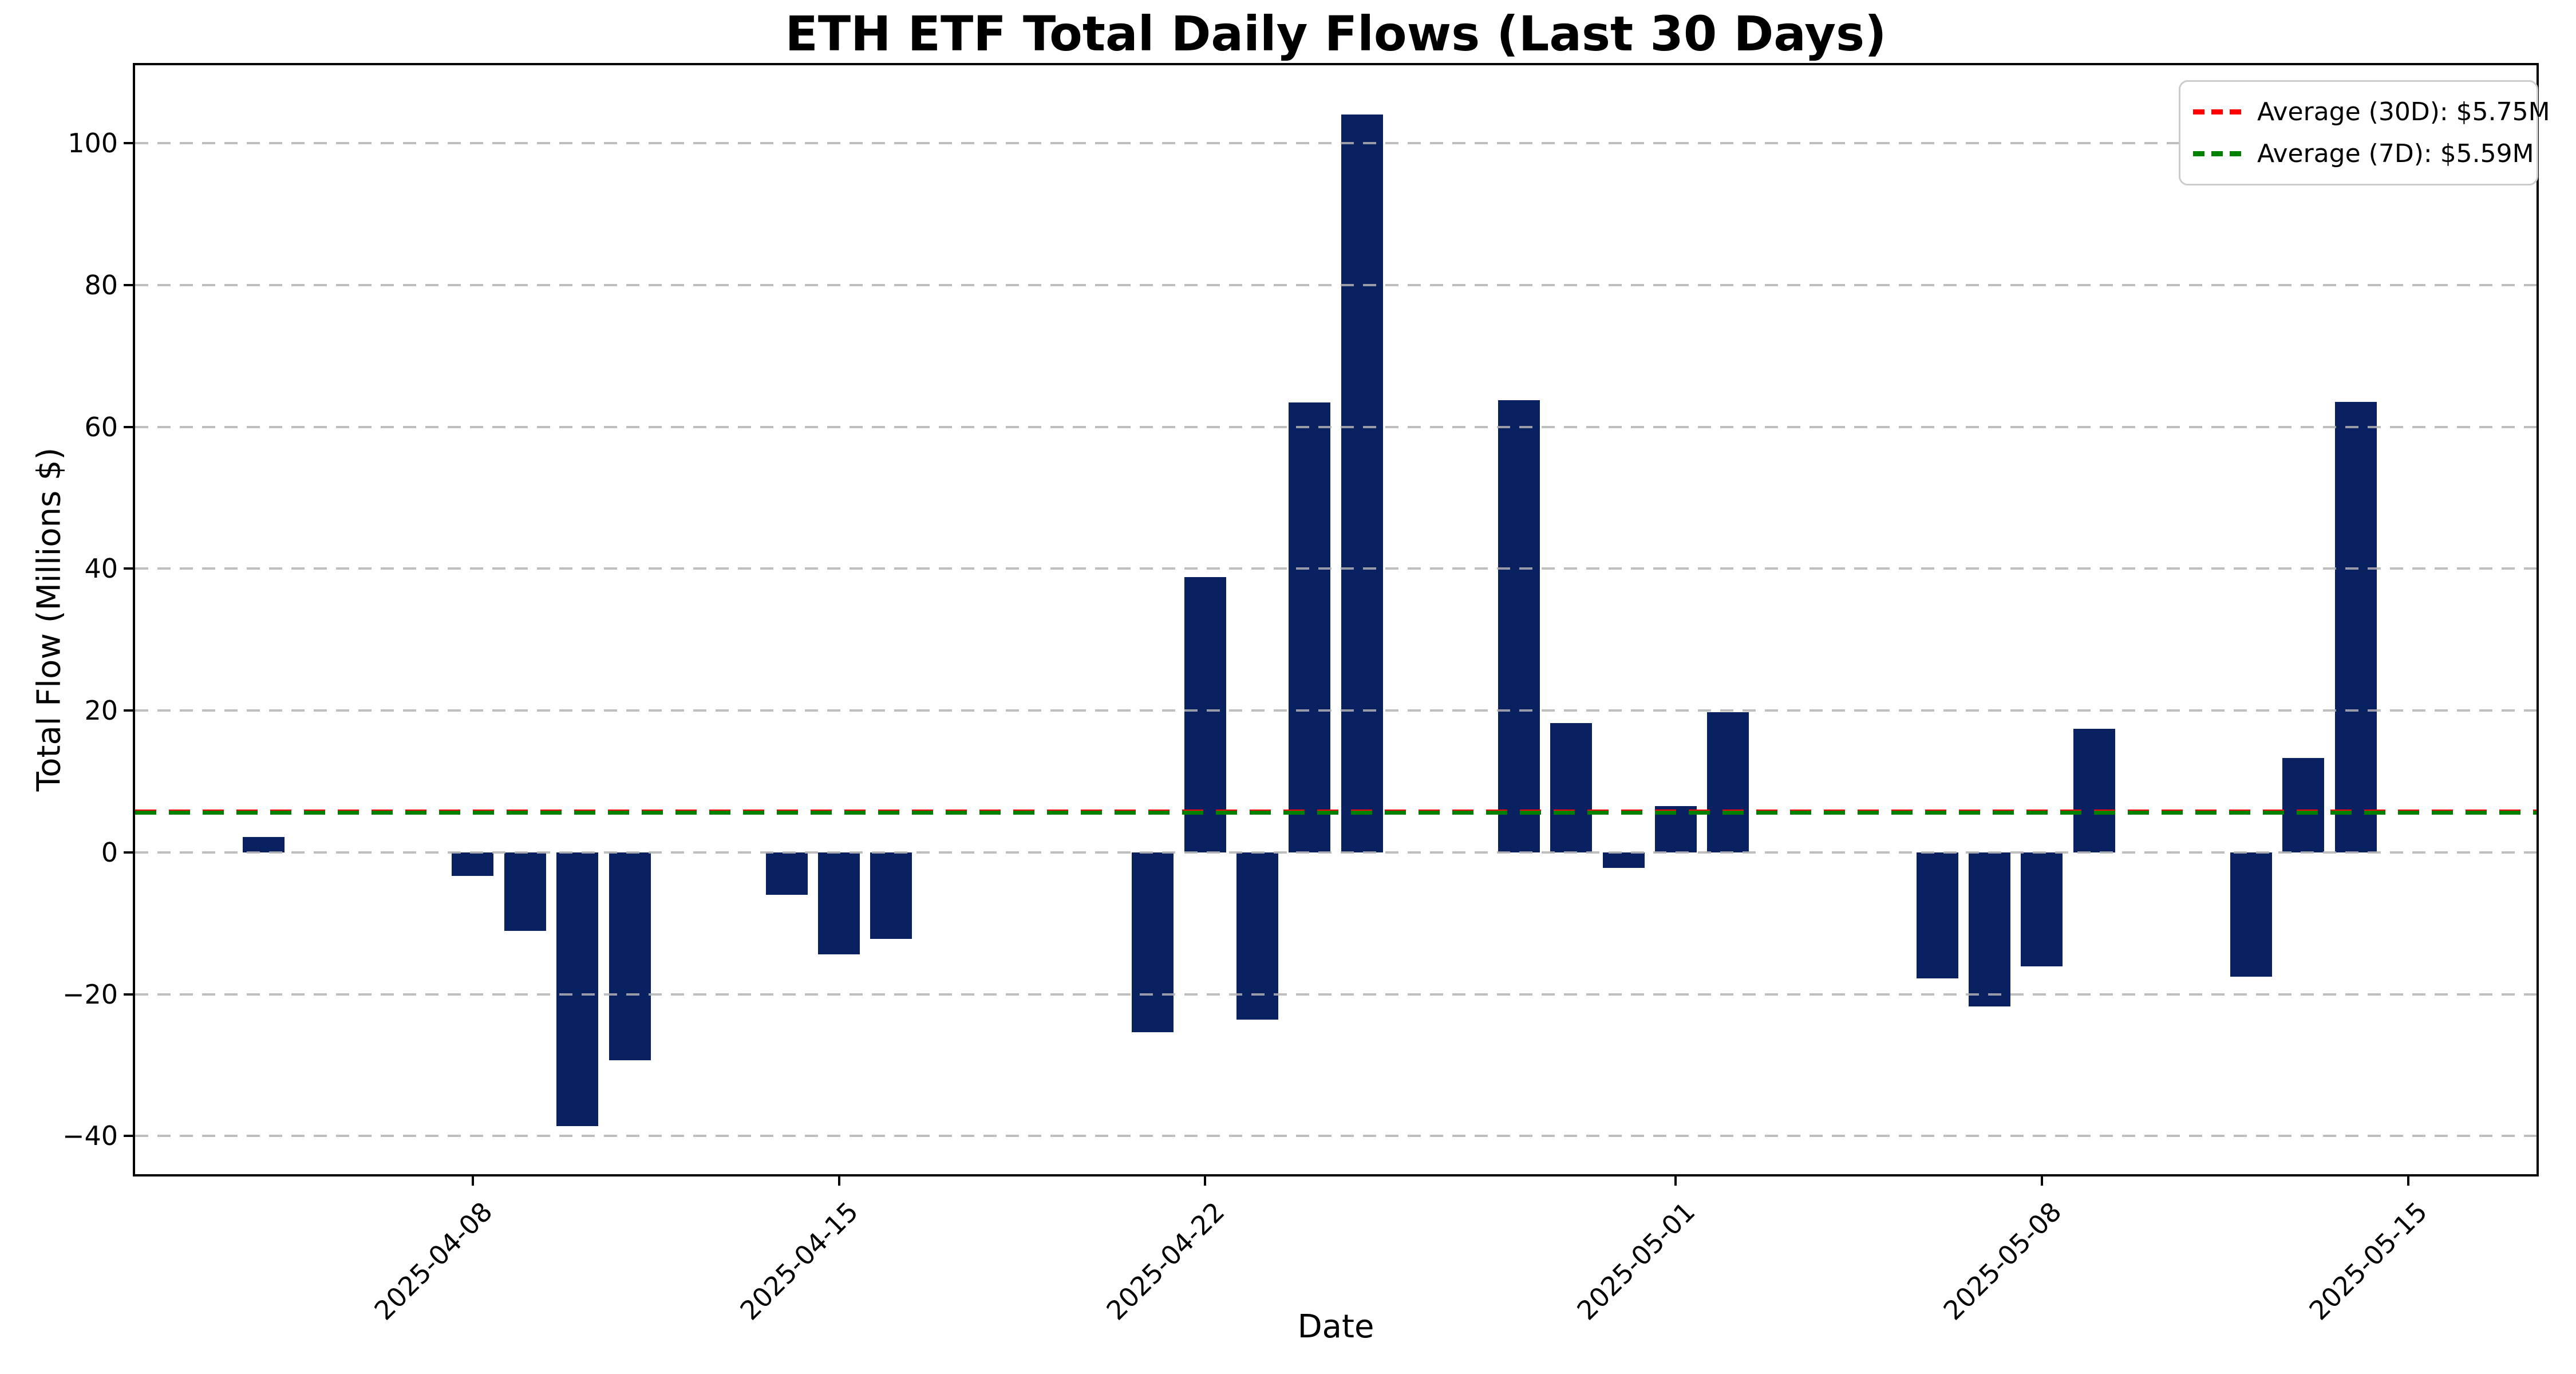 Image resolution: width=2576 pixels, height=1374 pixels. I want to click on y-tick-label: 100, so click(93, 144).